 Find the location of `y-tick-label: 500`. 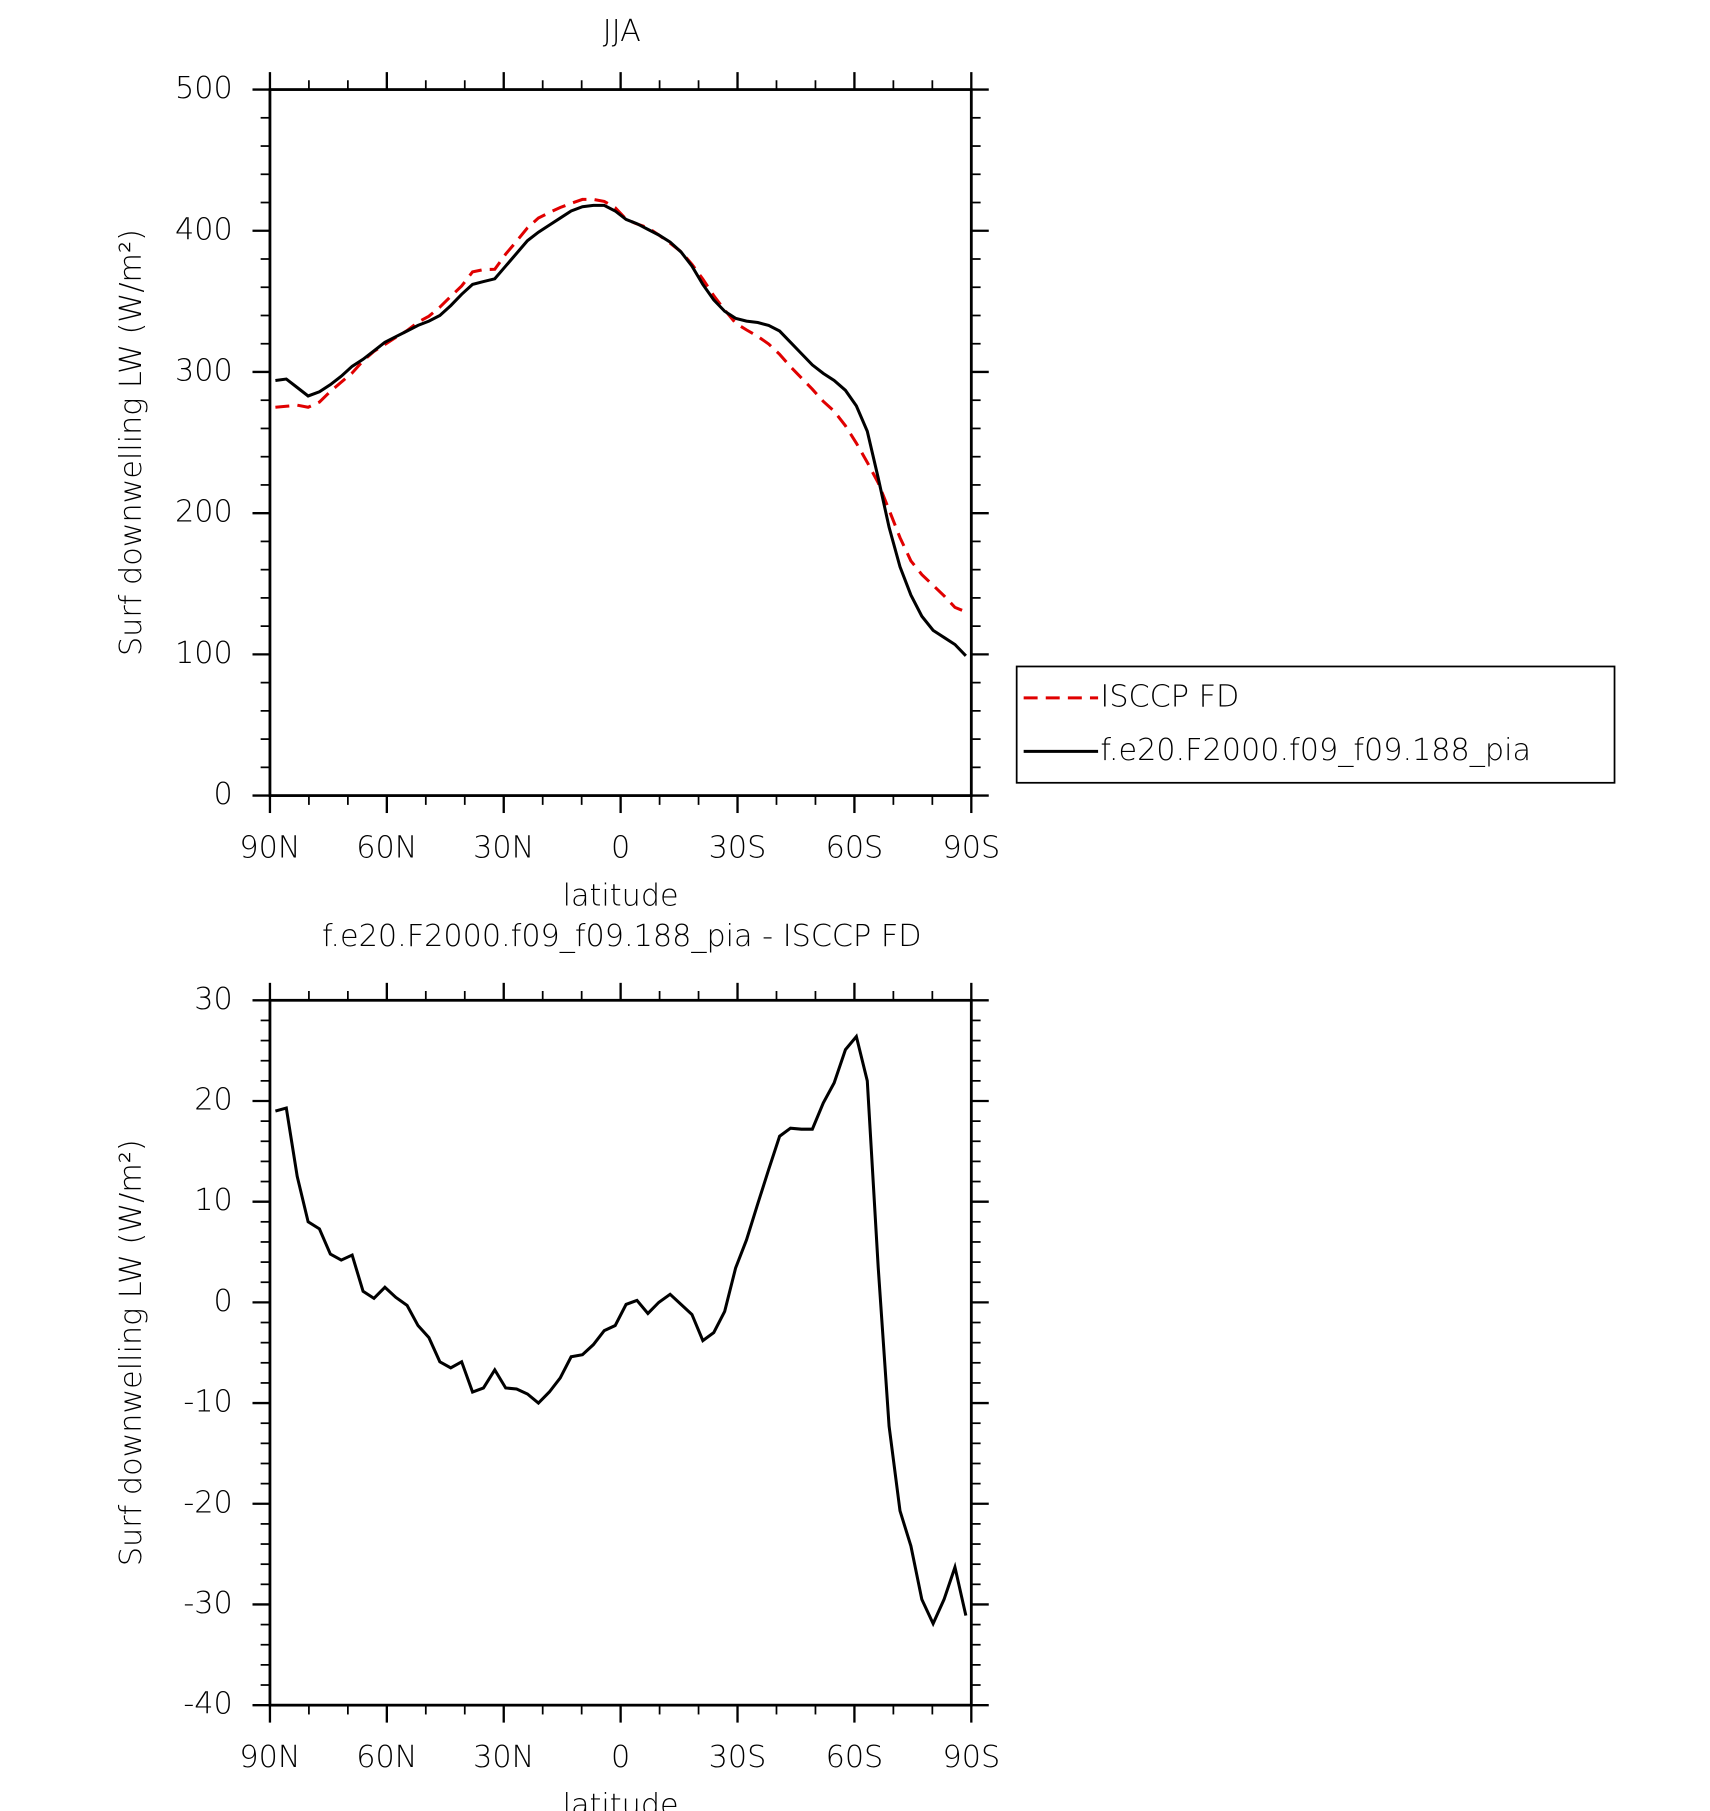

y-tick-label: 500 is located at coordinates (204, 88).